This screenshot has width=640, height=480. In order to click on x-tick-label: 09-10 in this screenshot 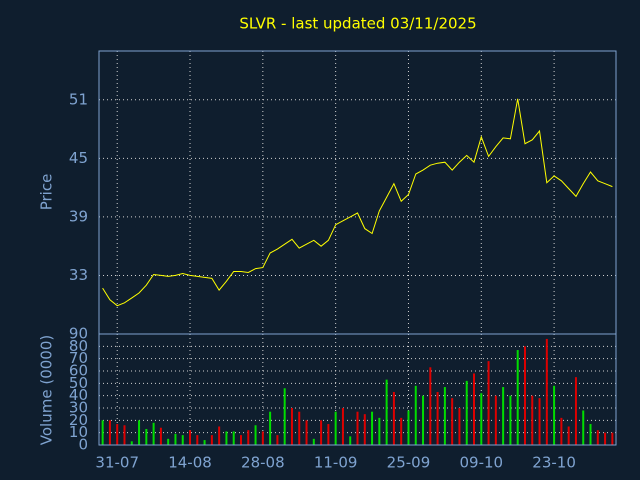, I will do `click(481, 463)`.